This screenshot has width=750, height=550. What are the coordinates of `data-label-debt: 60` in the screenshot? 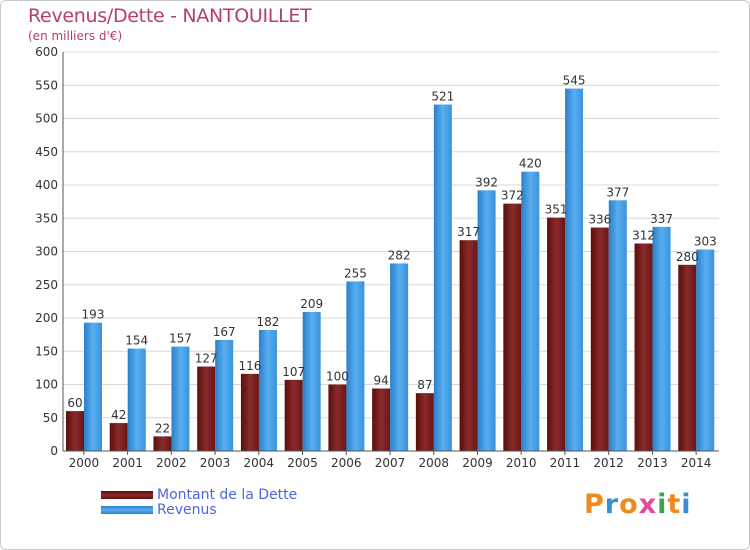 It's located at (74, 403).